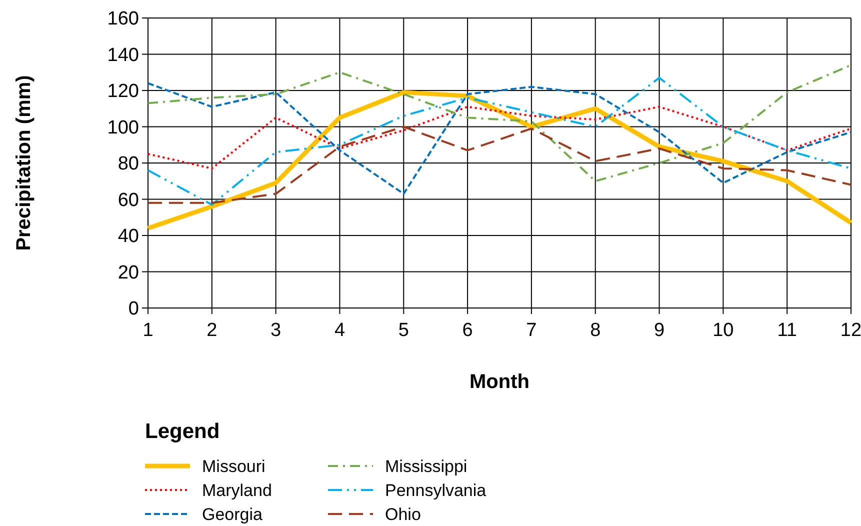 This screenshot has height=526, width=861. I want to click on y-tick-label: 60, so click(128, 200).